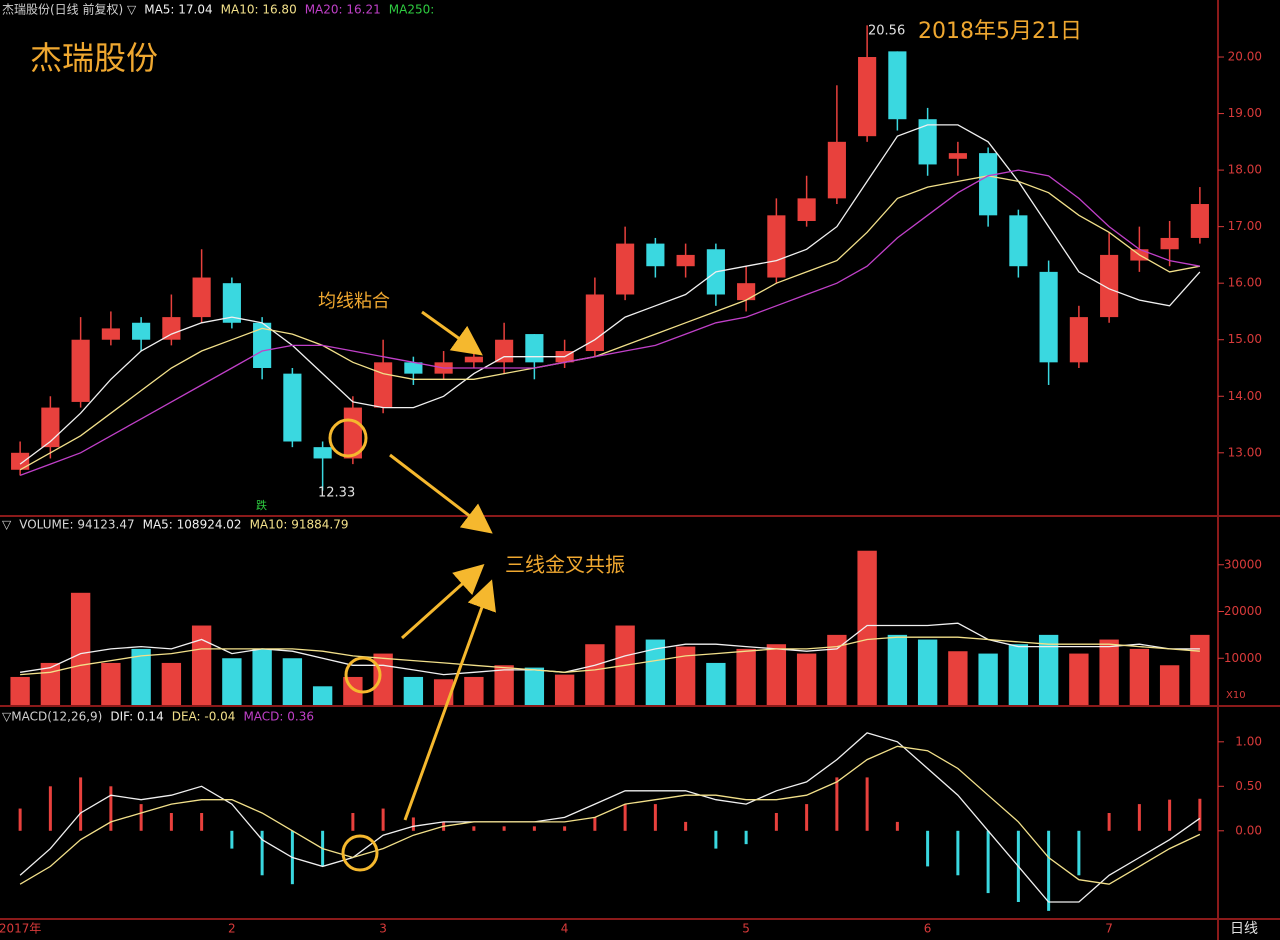 This screenshot has width=1280, height=940. I want to click on annotation: 三线金叉共振, so click(565, 565).